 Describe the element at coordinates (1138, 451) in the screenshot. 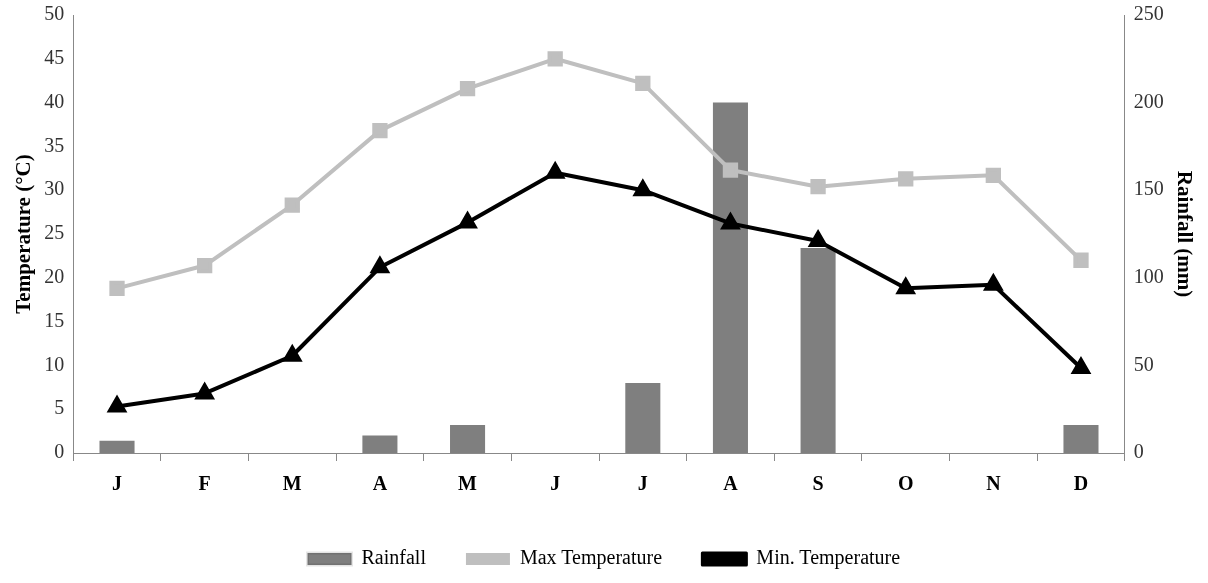

I see `y2-tick-label: 0` at that location.